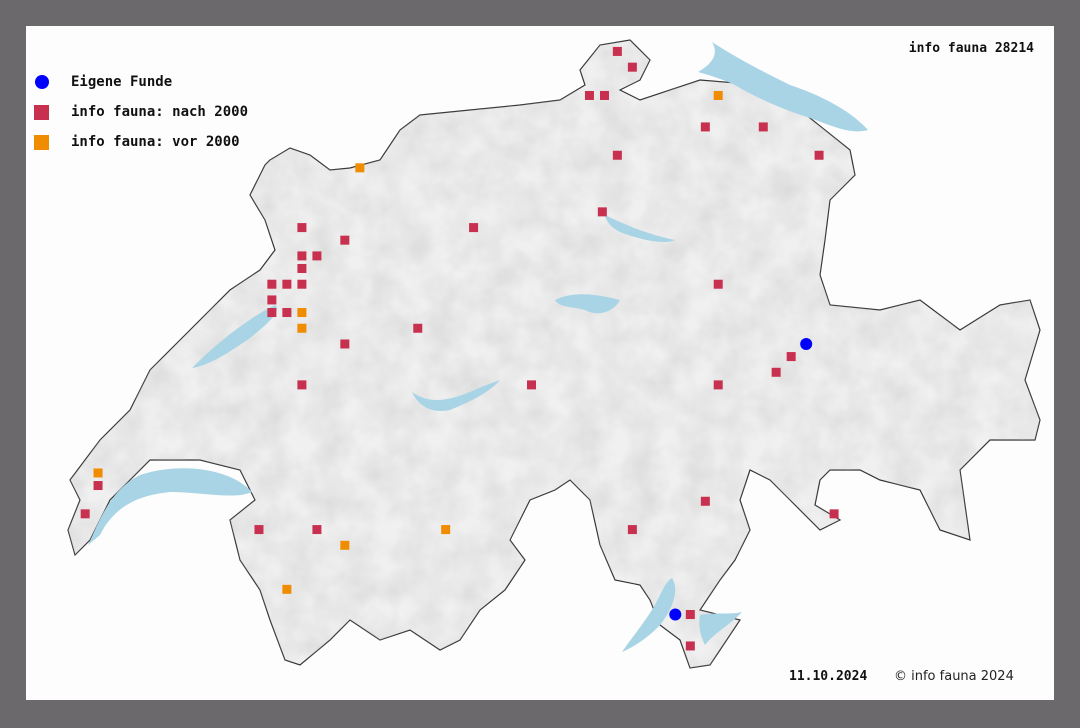  Describe the element at coordinates (954, 676) in the screenshot. I see `copyright-label: © info fauna 2024` at that location.